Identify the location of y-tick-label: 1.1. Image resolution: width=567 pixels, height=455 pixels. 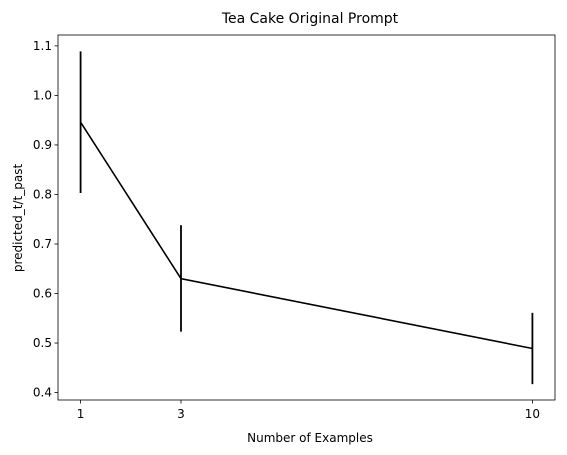
(42, 46).